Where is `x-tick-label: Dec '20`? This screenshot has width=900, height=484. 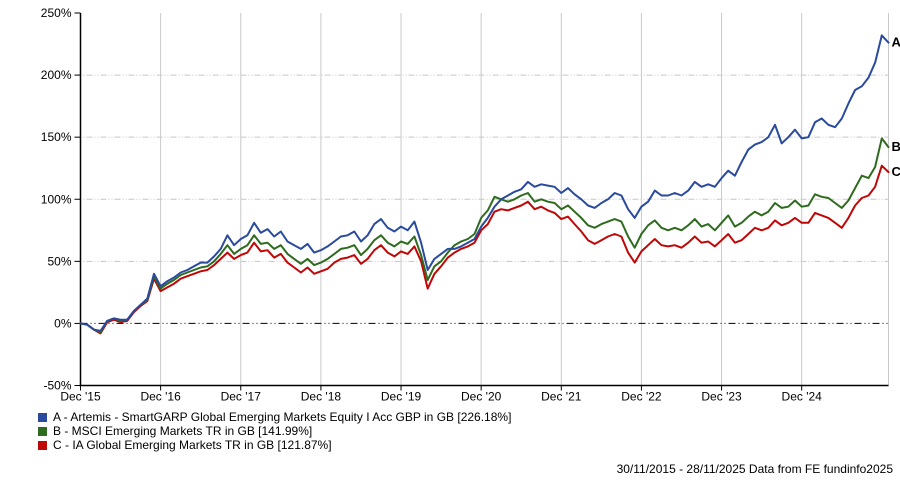 x-tick-label: Dec '20 is located at coordinates (481, 397).